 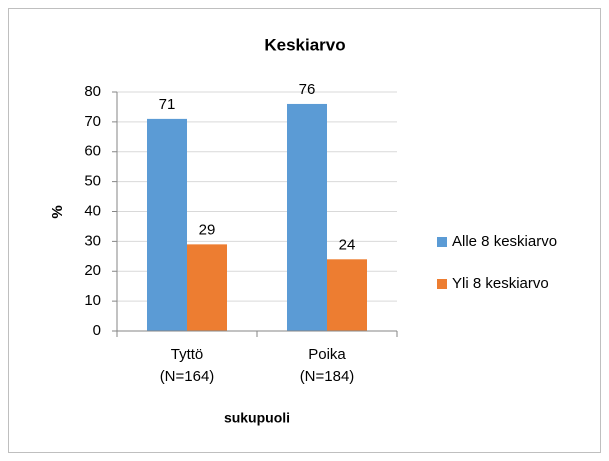 What do you see at coordinates (92, 91) in the screenshot?
I see `y-tick-label: 80` at bounding box center [92, 91].